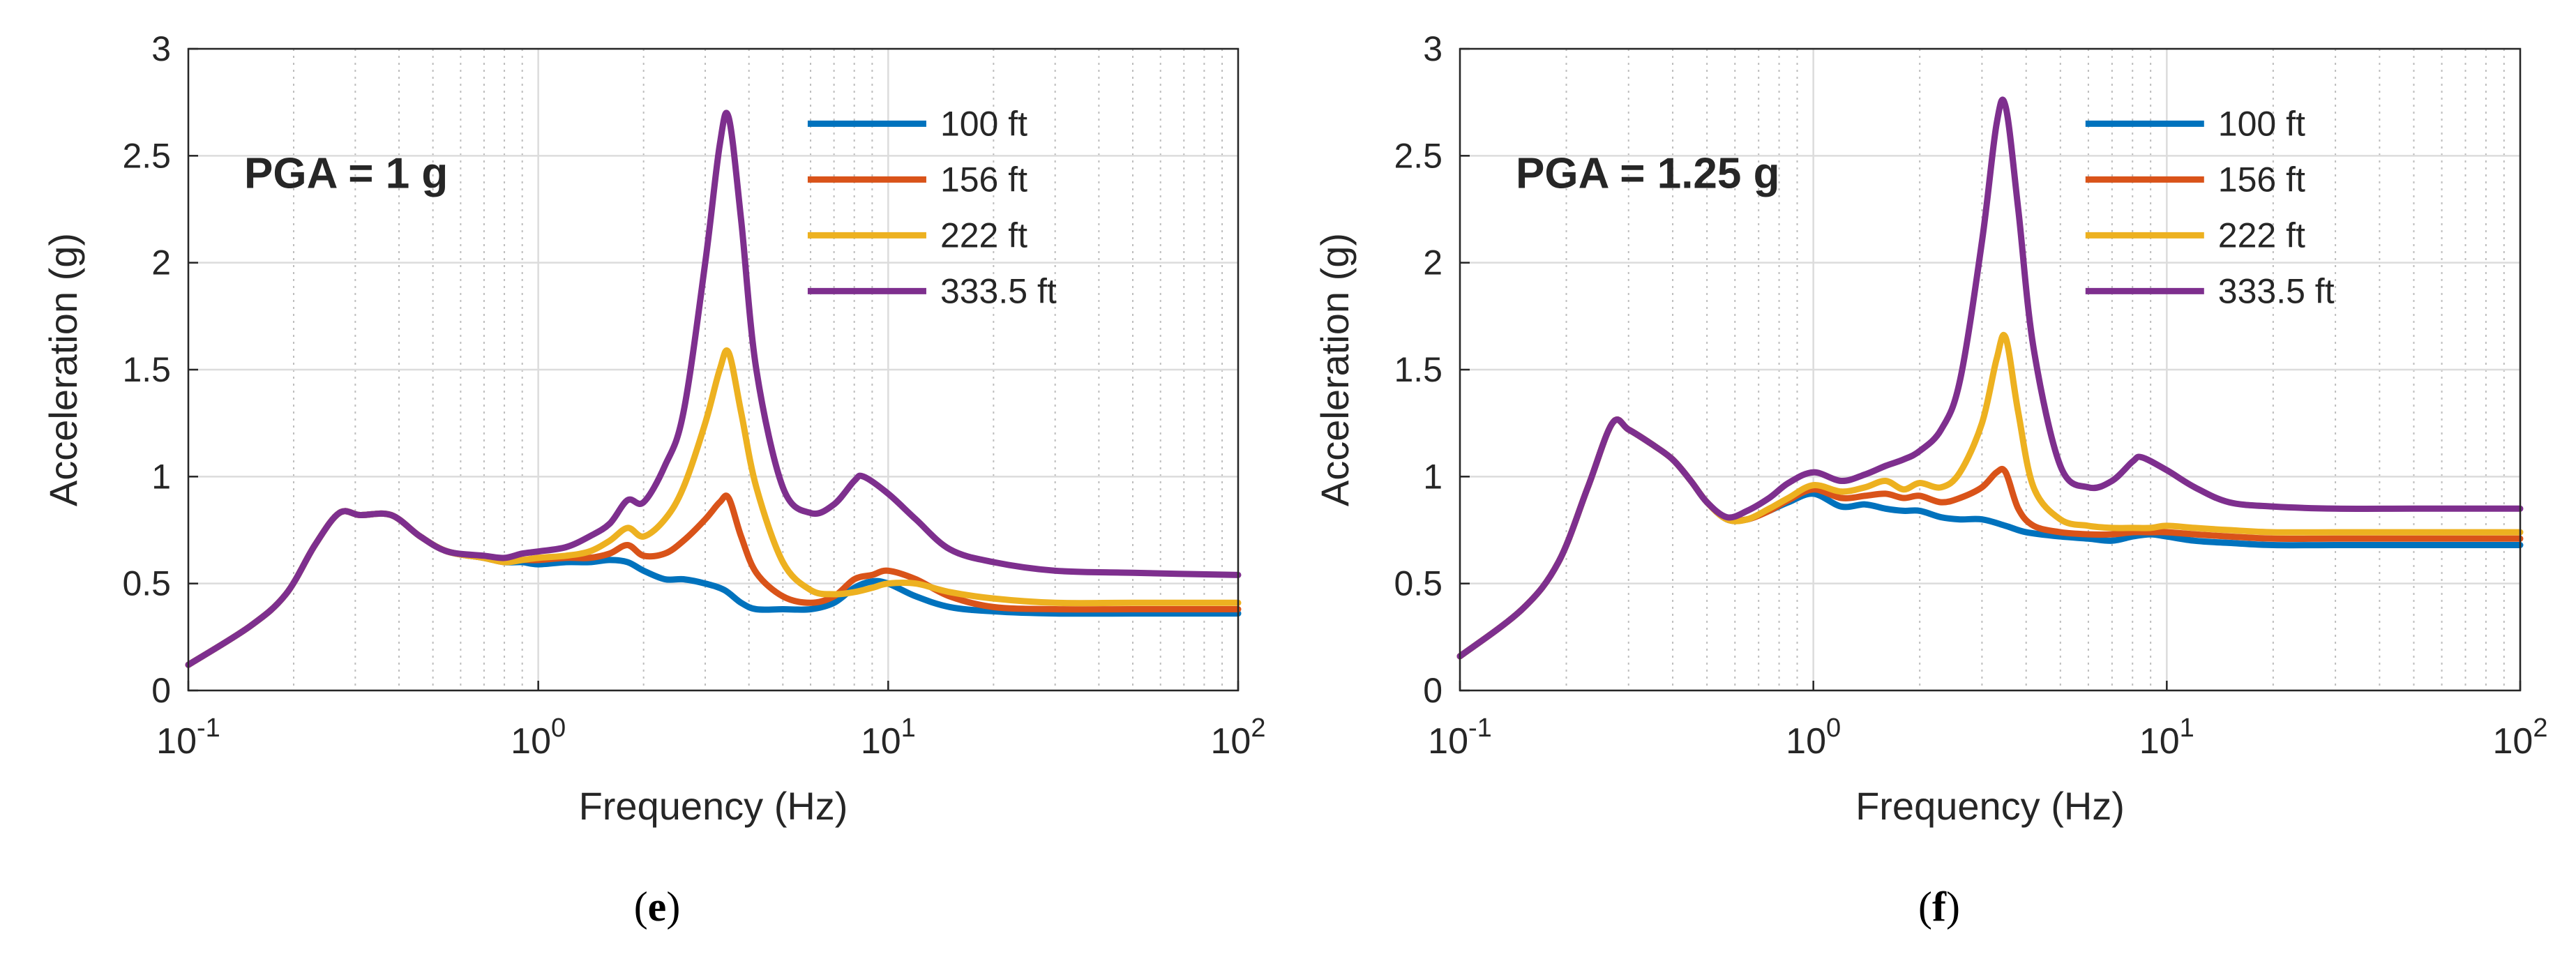 Image resolution: width=2576 pixels, height=959 pixels. Describe the element at coordinates (1647, 173) in the screenshot. I see `pga-annotation: PGA = 1.25 g` at that location.